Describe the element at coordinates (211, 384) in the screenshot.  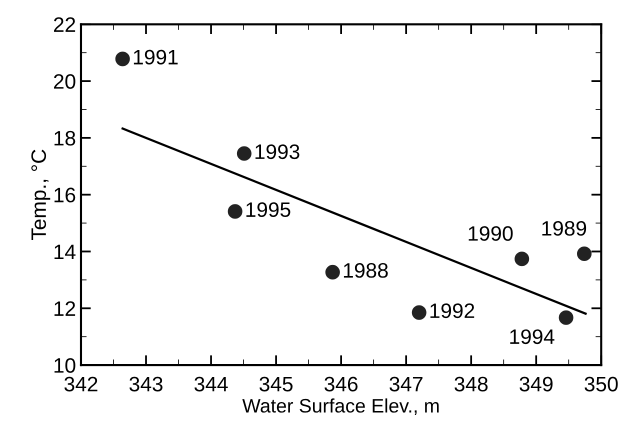
I see `x-tick-label: 344` at that location.